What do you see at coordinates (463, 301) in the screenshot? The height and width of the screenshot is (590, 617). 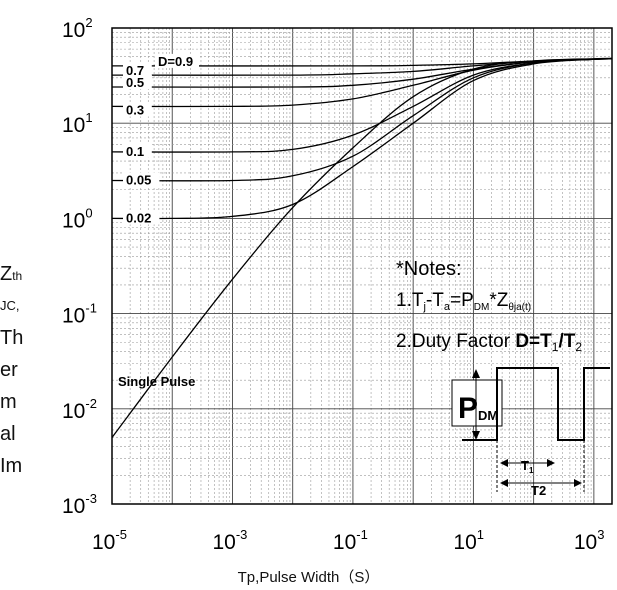 I see `notes-line-1: 1.Tj-Ta=PDM*Zθja(t)` at bounding box center [463, 301].